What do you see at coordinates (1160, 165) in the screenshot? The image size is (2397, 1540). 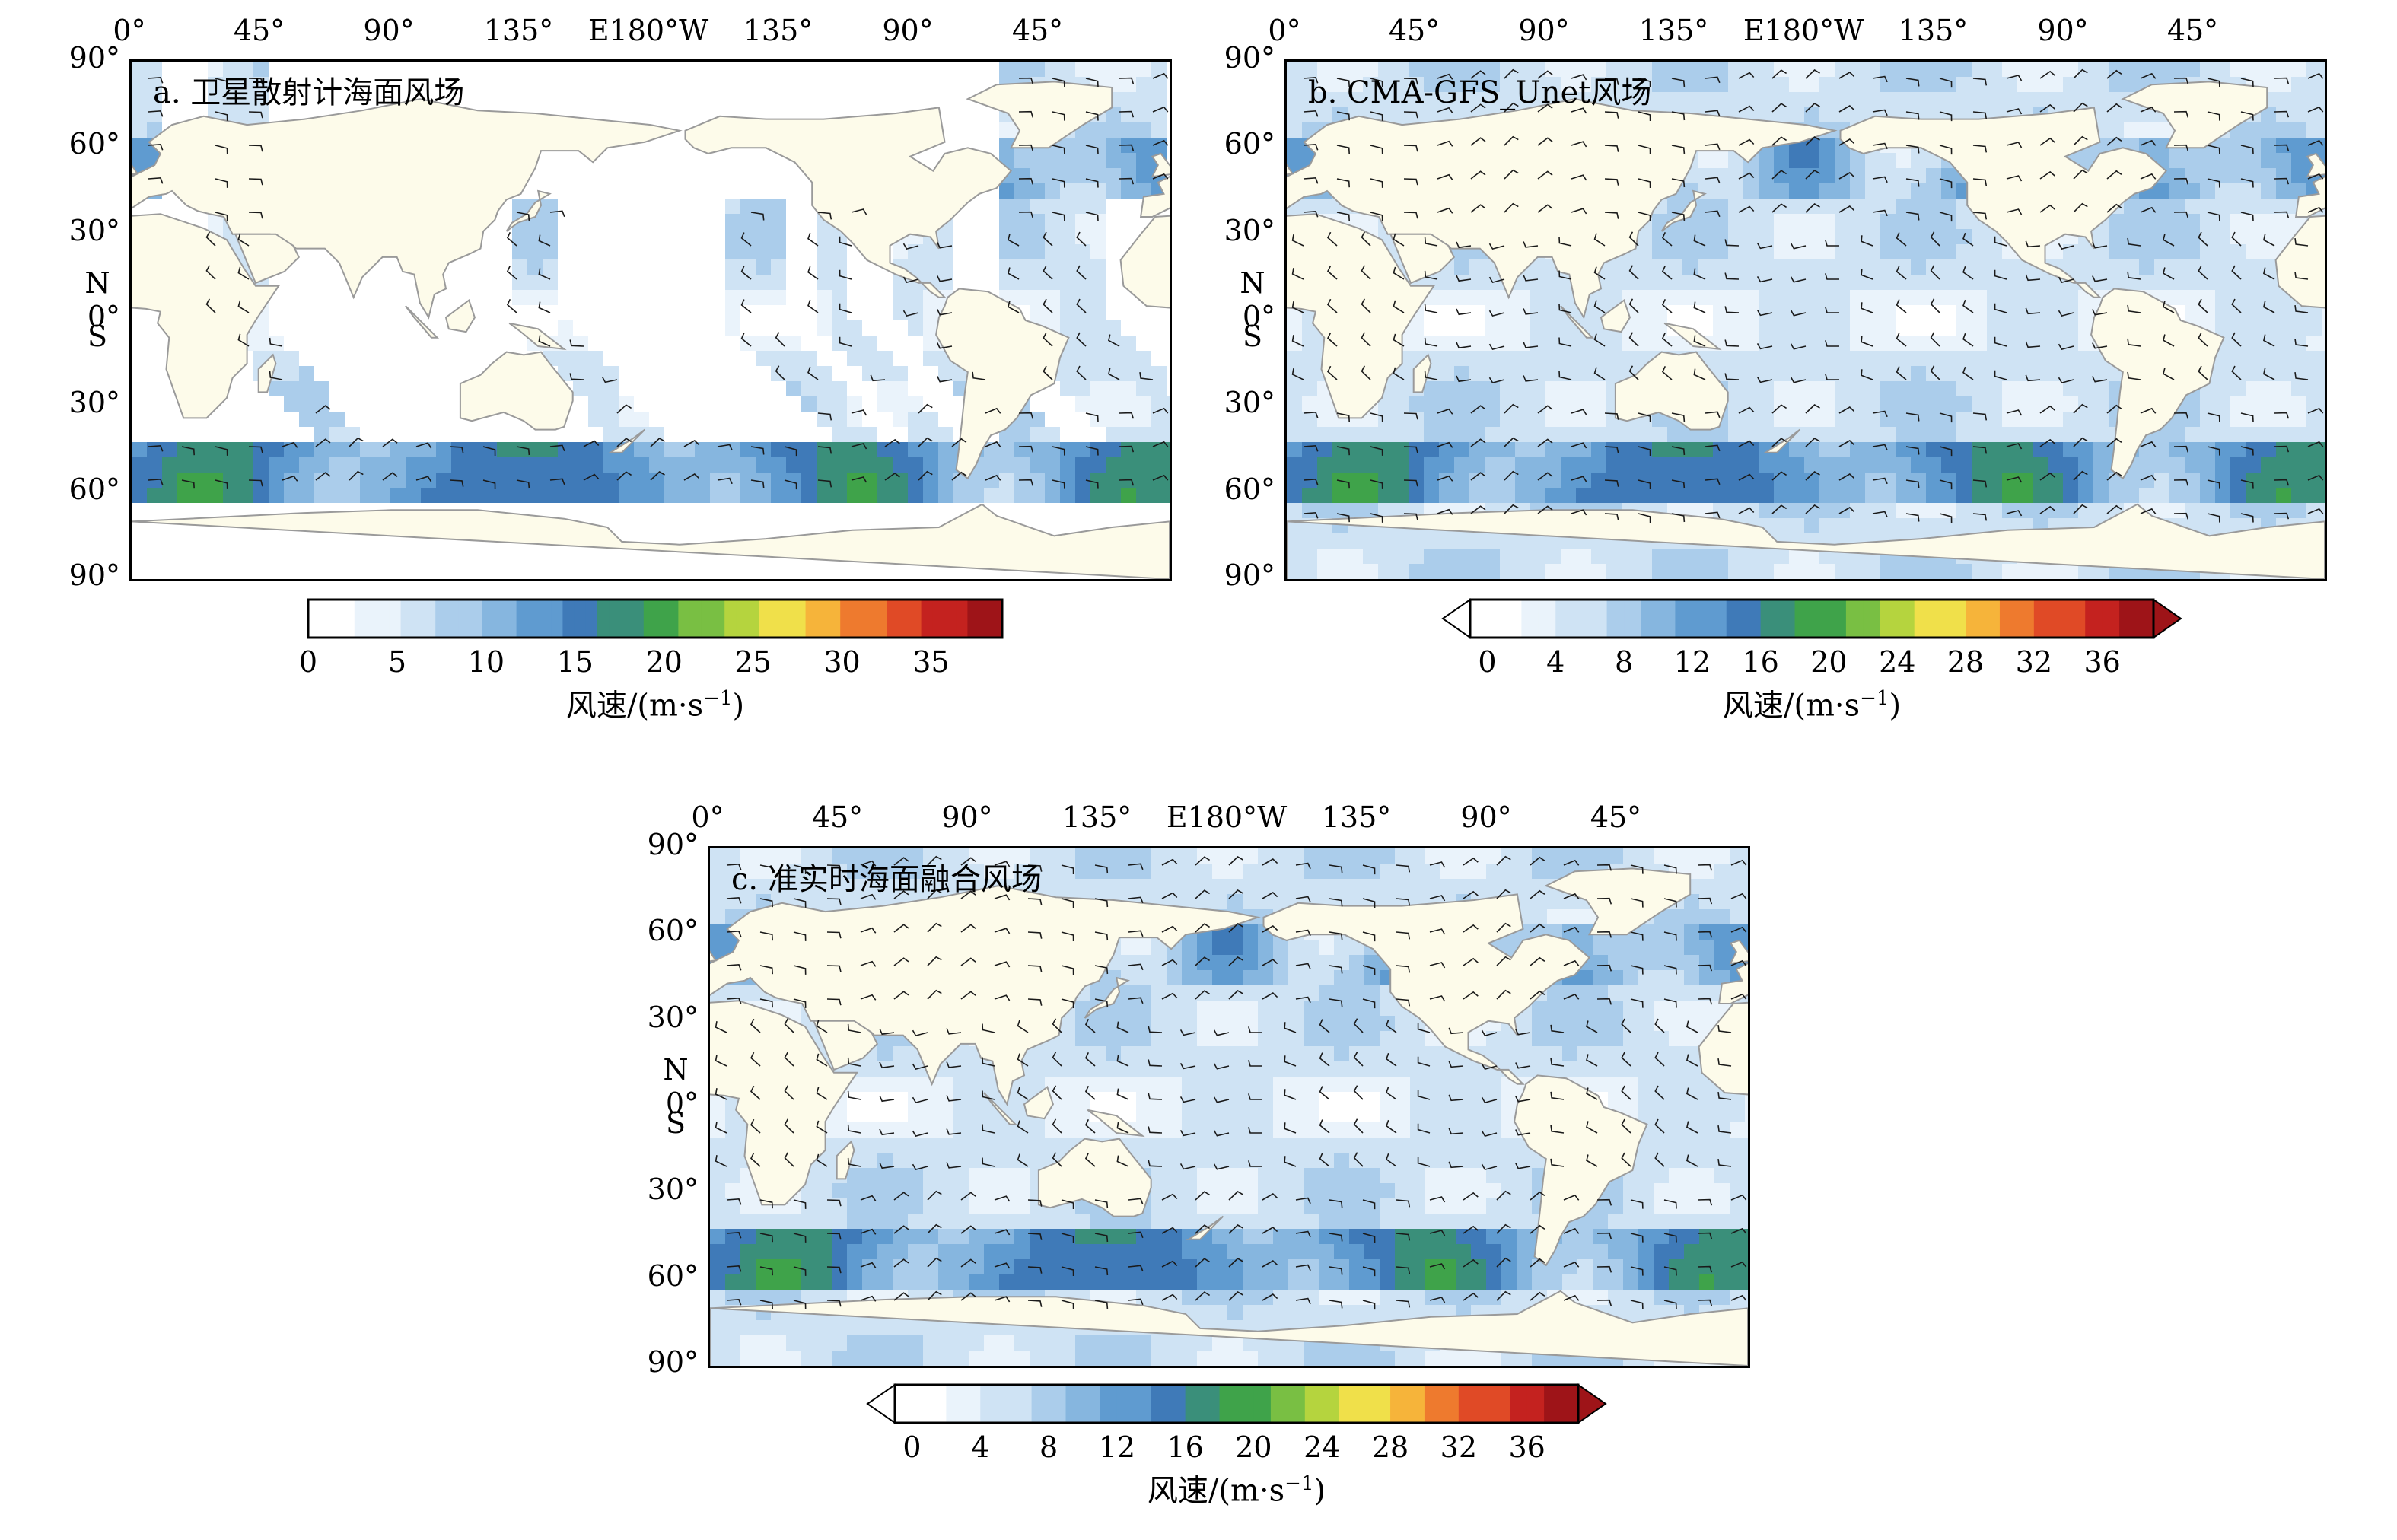 I see `land-uk` at bounding box center [1160, 165].